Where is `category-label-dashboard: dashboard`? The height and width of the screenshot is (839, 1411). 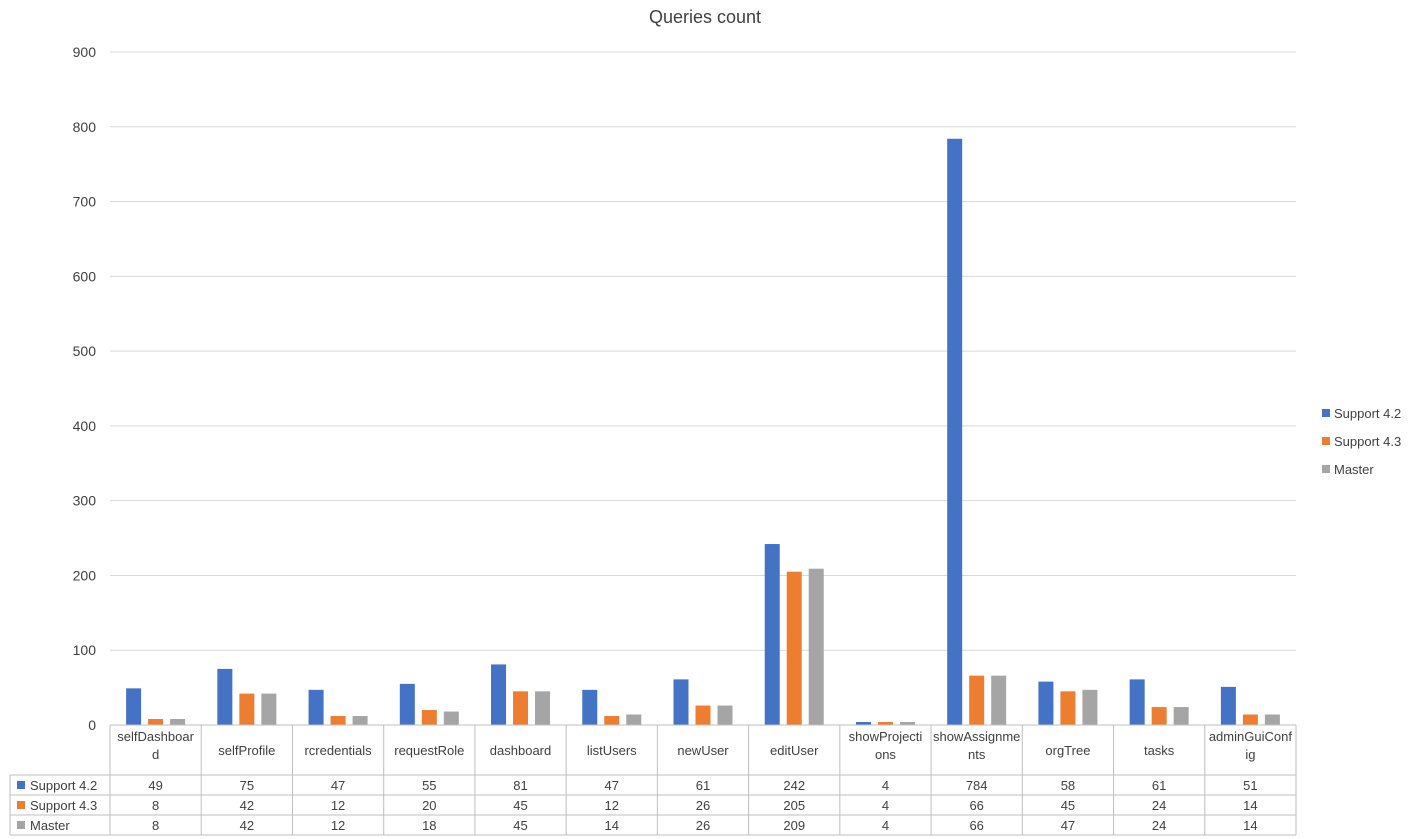
category-label-dashboard: dashboard is located at coordinates (520, 750).